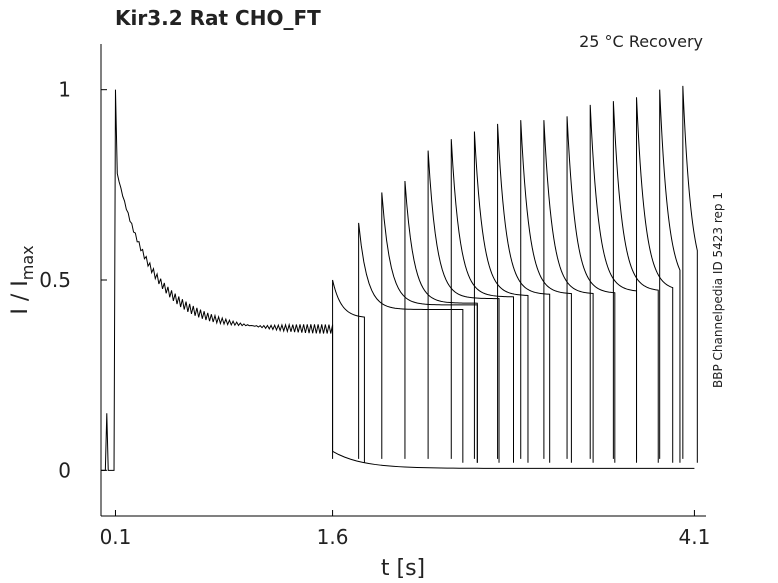 The height and width of the screenshot is (583, 778). What do you see at coordinates (718, 290) in the screenshot?
I see `channelpedia-id-label: BBP Channelpedia ID 5423 rep 1` at bounding box center [718, 290].